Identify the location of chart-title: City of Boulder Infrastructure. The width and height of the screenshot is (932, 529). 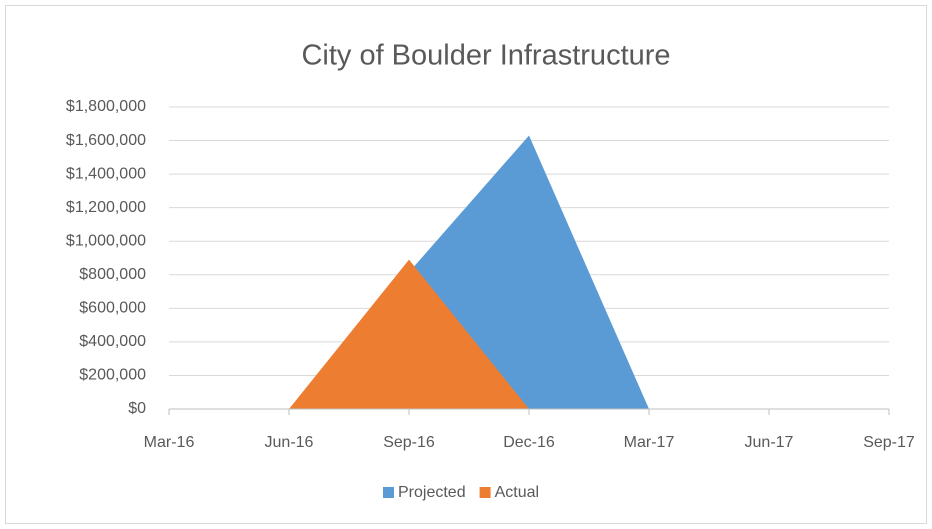
(485, 56).